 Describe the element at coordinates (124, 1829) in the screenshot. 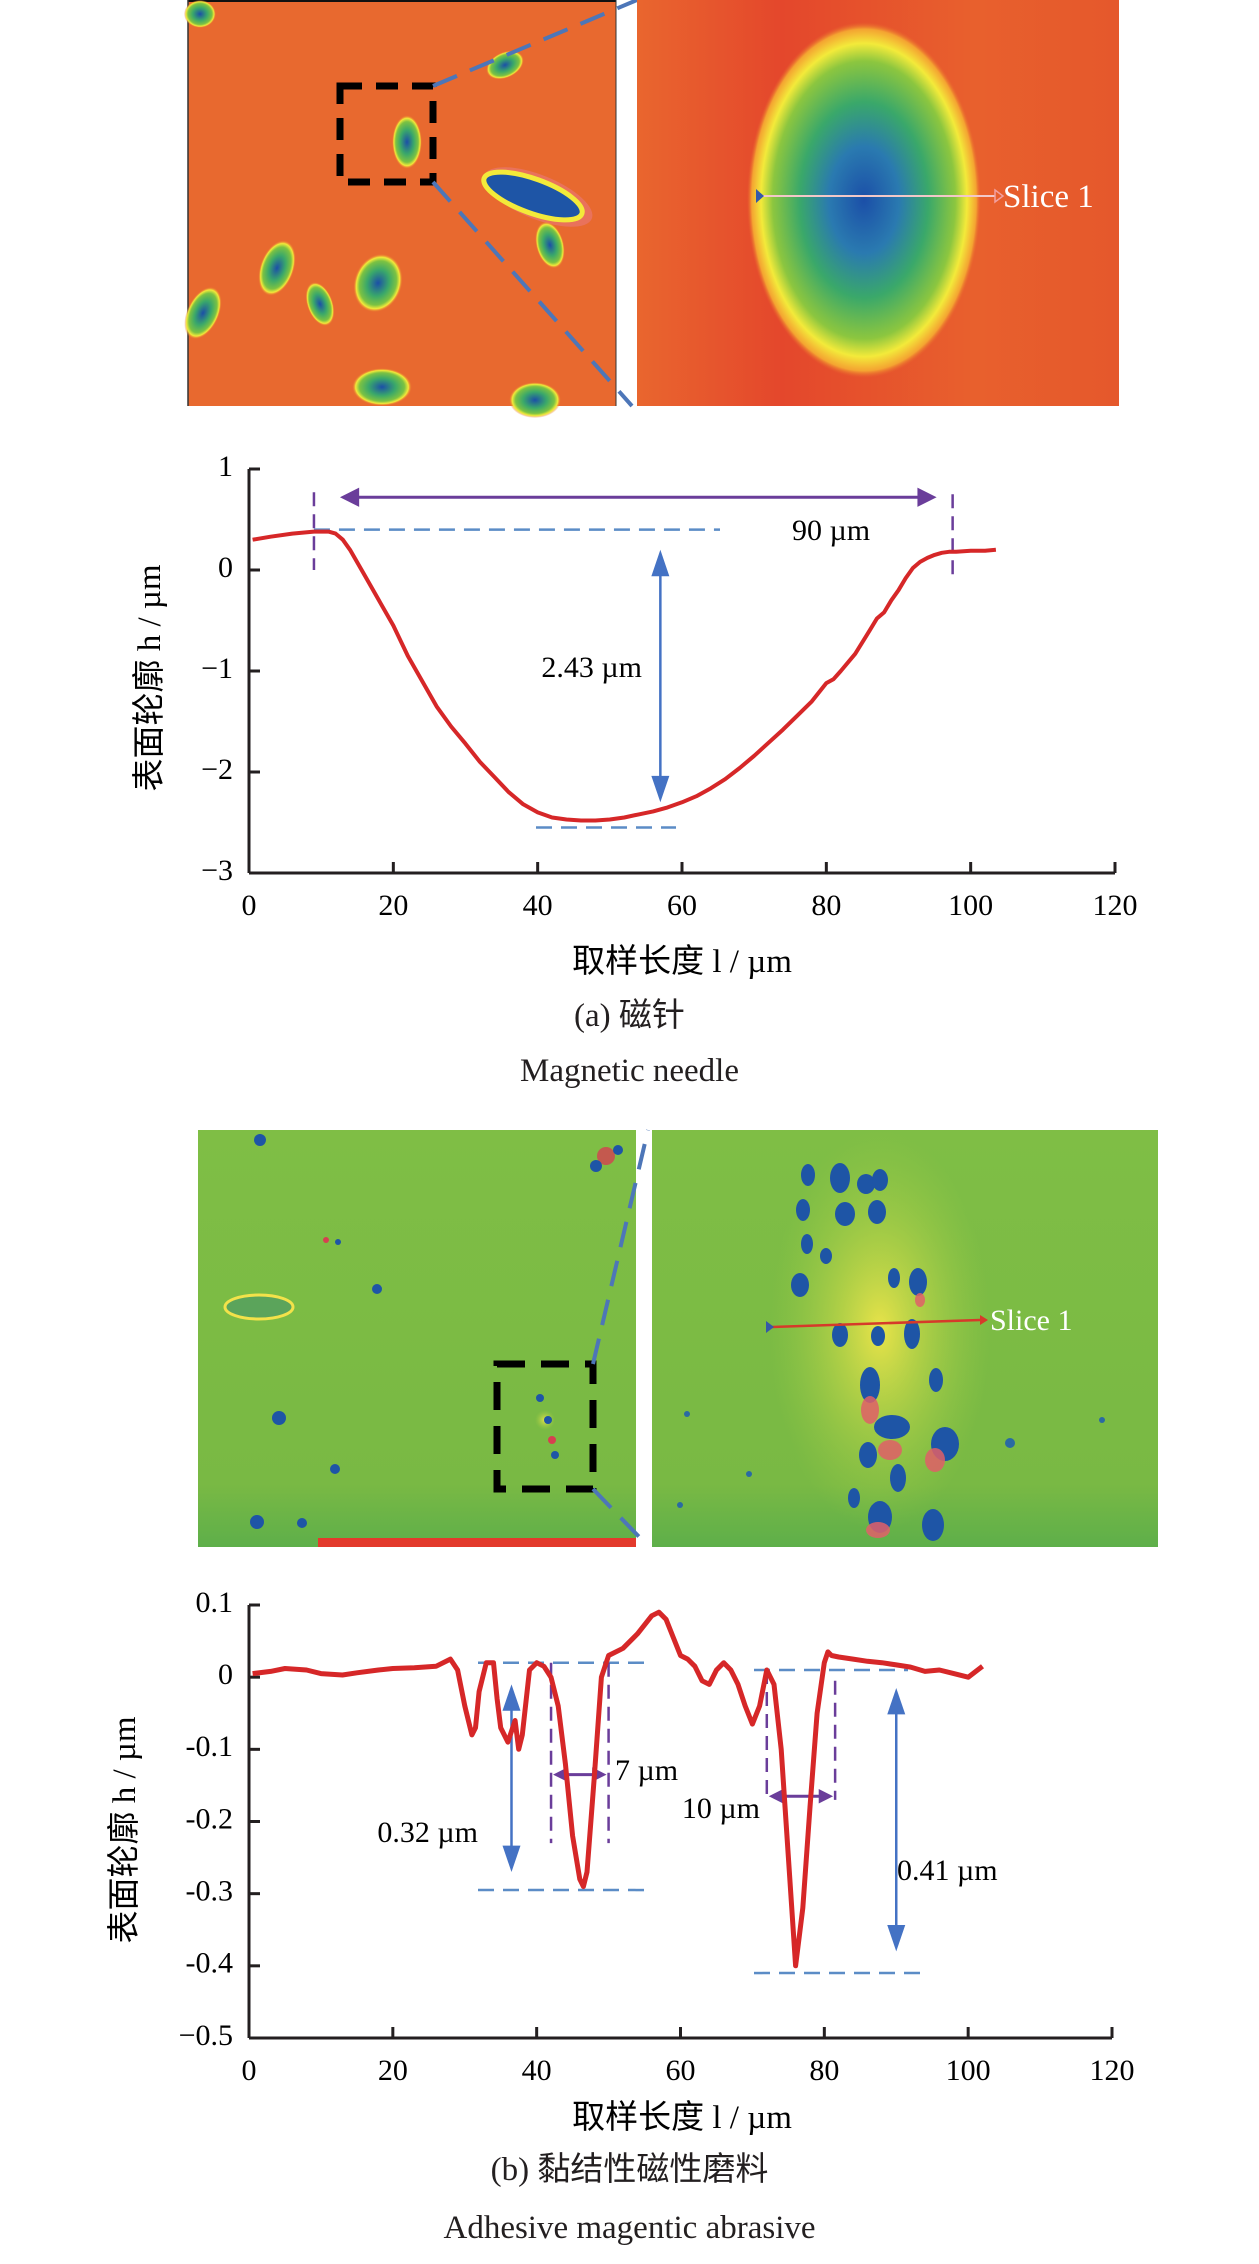

I see `chart-b-ylabel: 表面轮廓 h / µm` at that location.